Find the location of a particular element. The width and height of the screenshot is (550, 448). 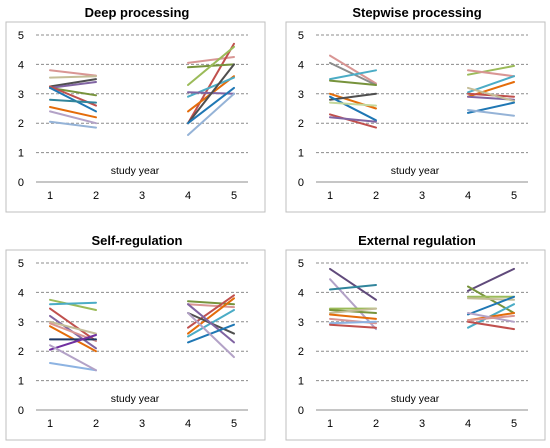

chart-title: Self-regulation is located at coordinates (136, 240).